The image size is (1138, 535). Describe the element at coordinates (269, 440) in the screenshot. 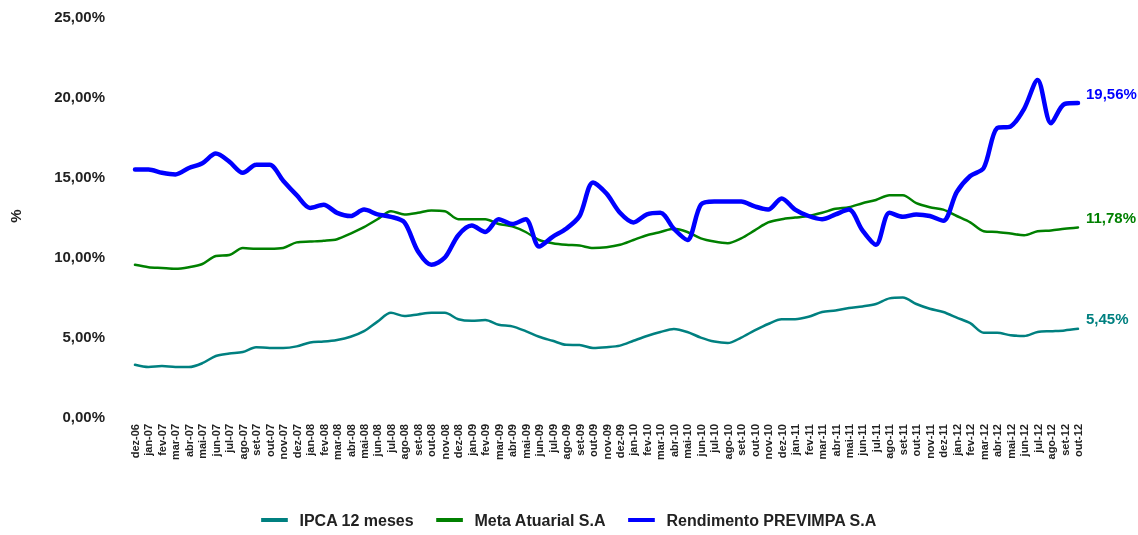

I see `x-tick-label: out-07` at that location.